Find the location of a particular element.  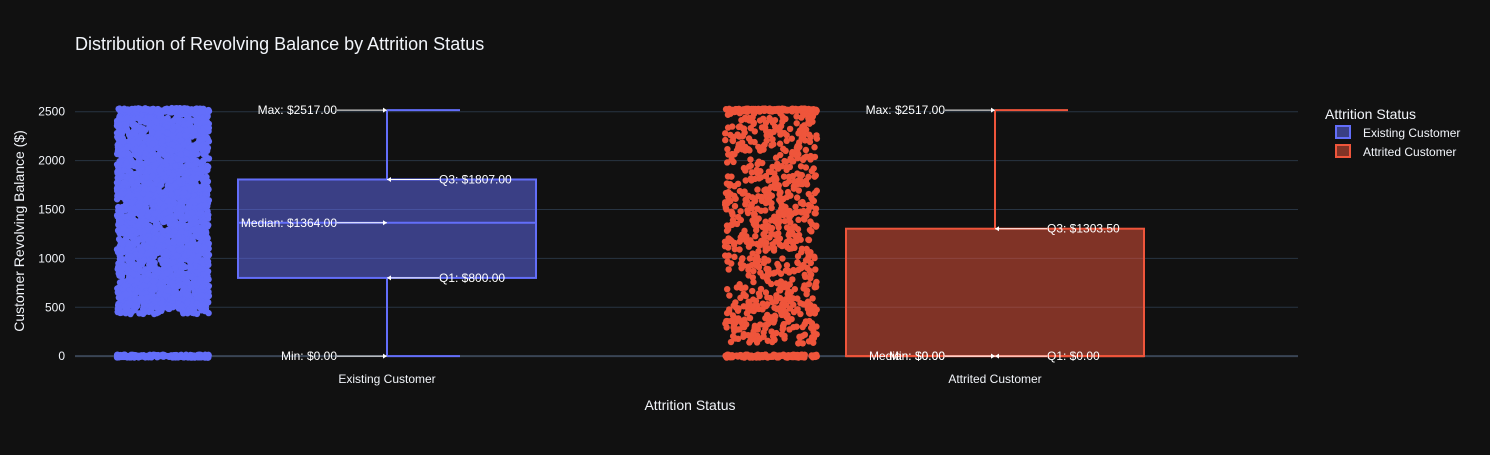

box-existing-customer is located at coordinates (387, 233).